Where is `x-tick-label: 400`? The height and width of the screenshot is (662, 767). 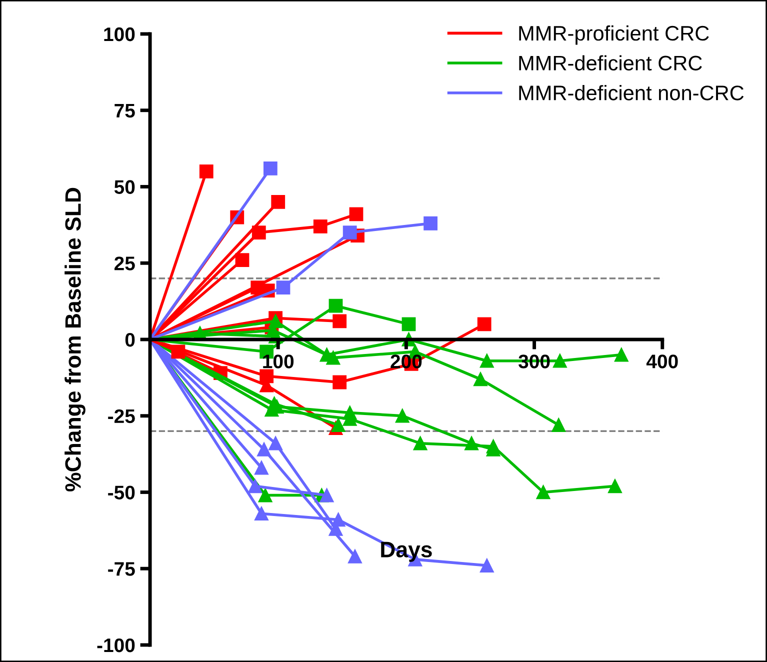 x-tick-label: 400 is located at coordinates (662, 361).